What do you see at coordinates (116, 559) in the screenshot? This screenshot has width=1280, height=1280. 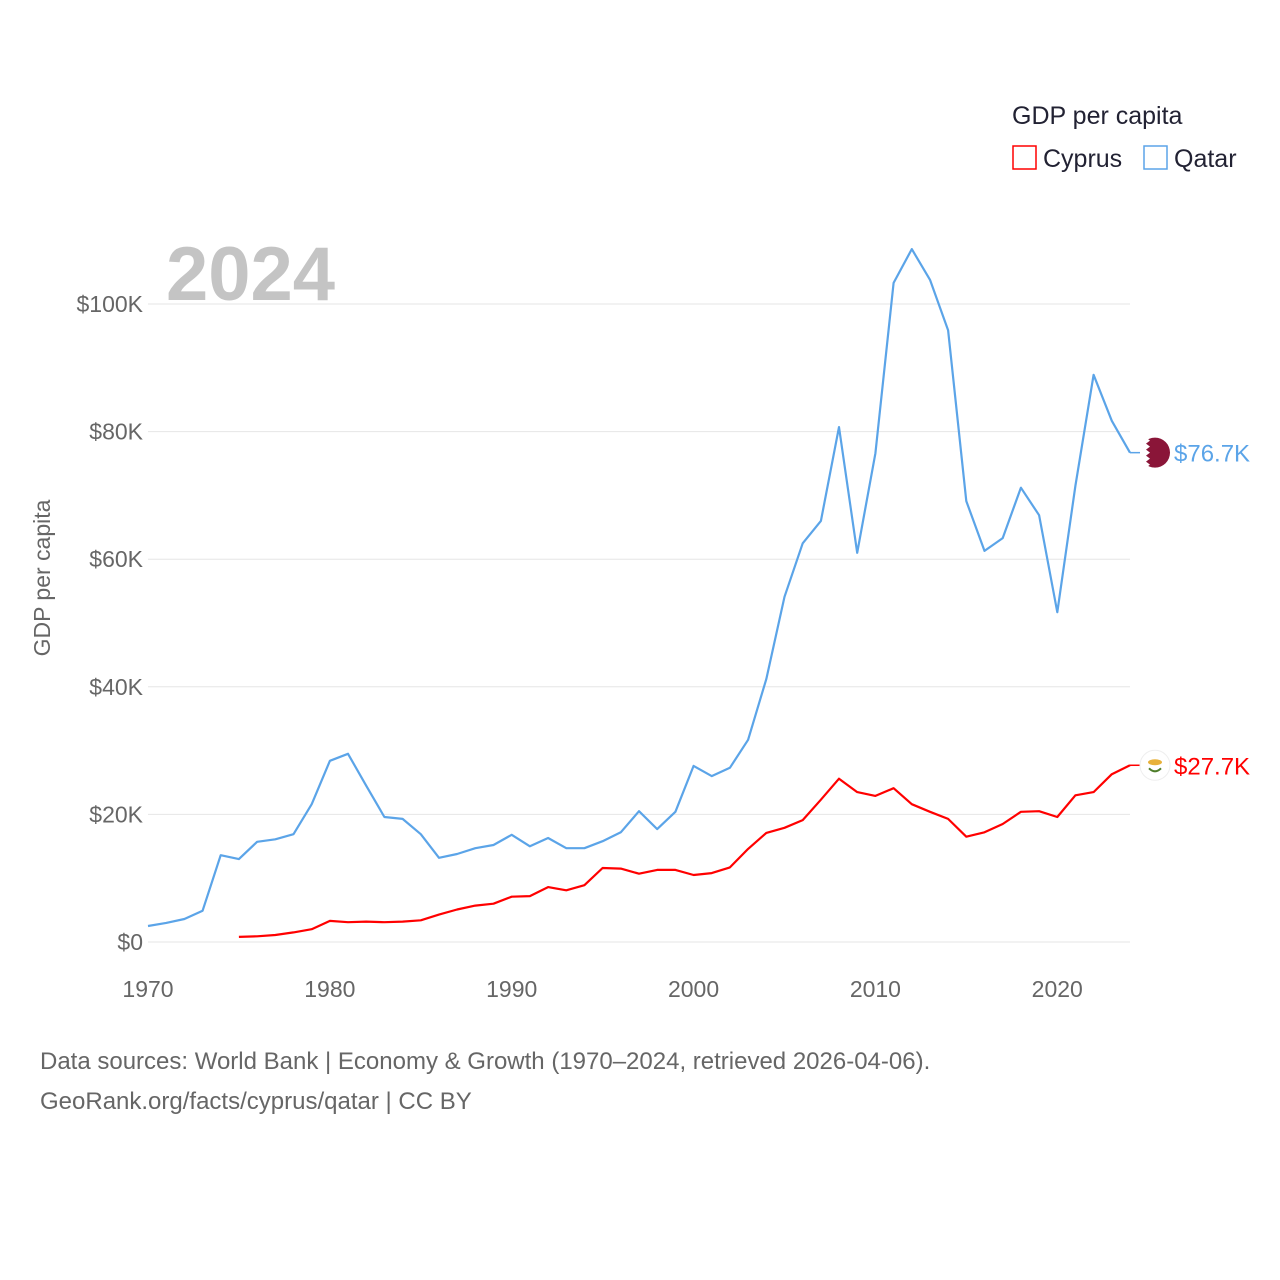 I see `y-tick-label: $60K` at bounding box center [116, 559].